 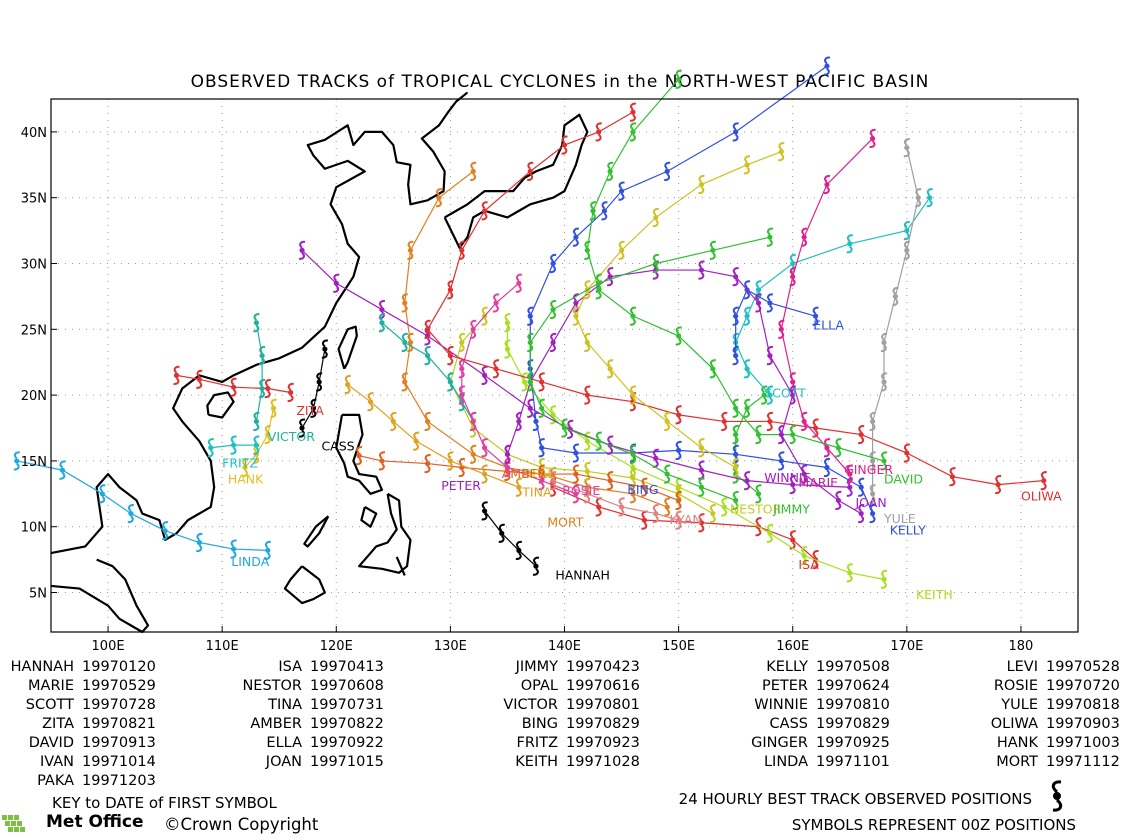 I want to click on legend-storm-date: 19970720, so click(x=1083, y=686).